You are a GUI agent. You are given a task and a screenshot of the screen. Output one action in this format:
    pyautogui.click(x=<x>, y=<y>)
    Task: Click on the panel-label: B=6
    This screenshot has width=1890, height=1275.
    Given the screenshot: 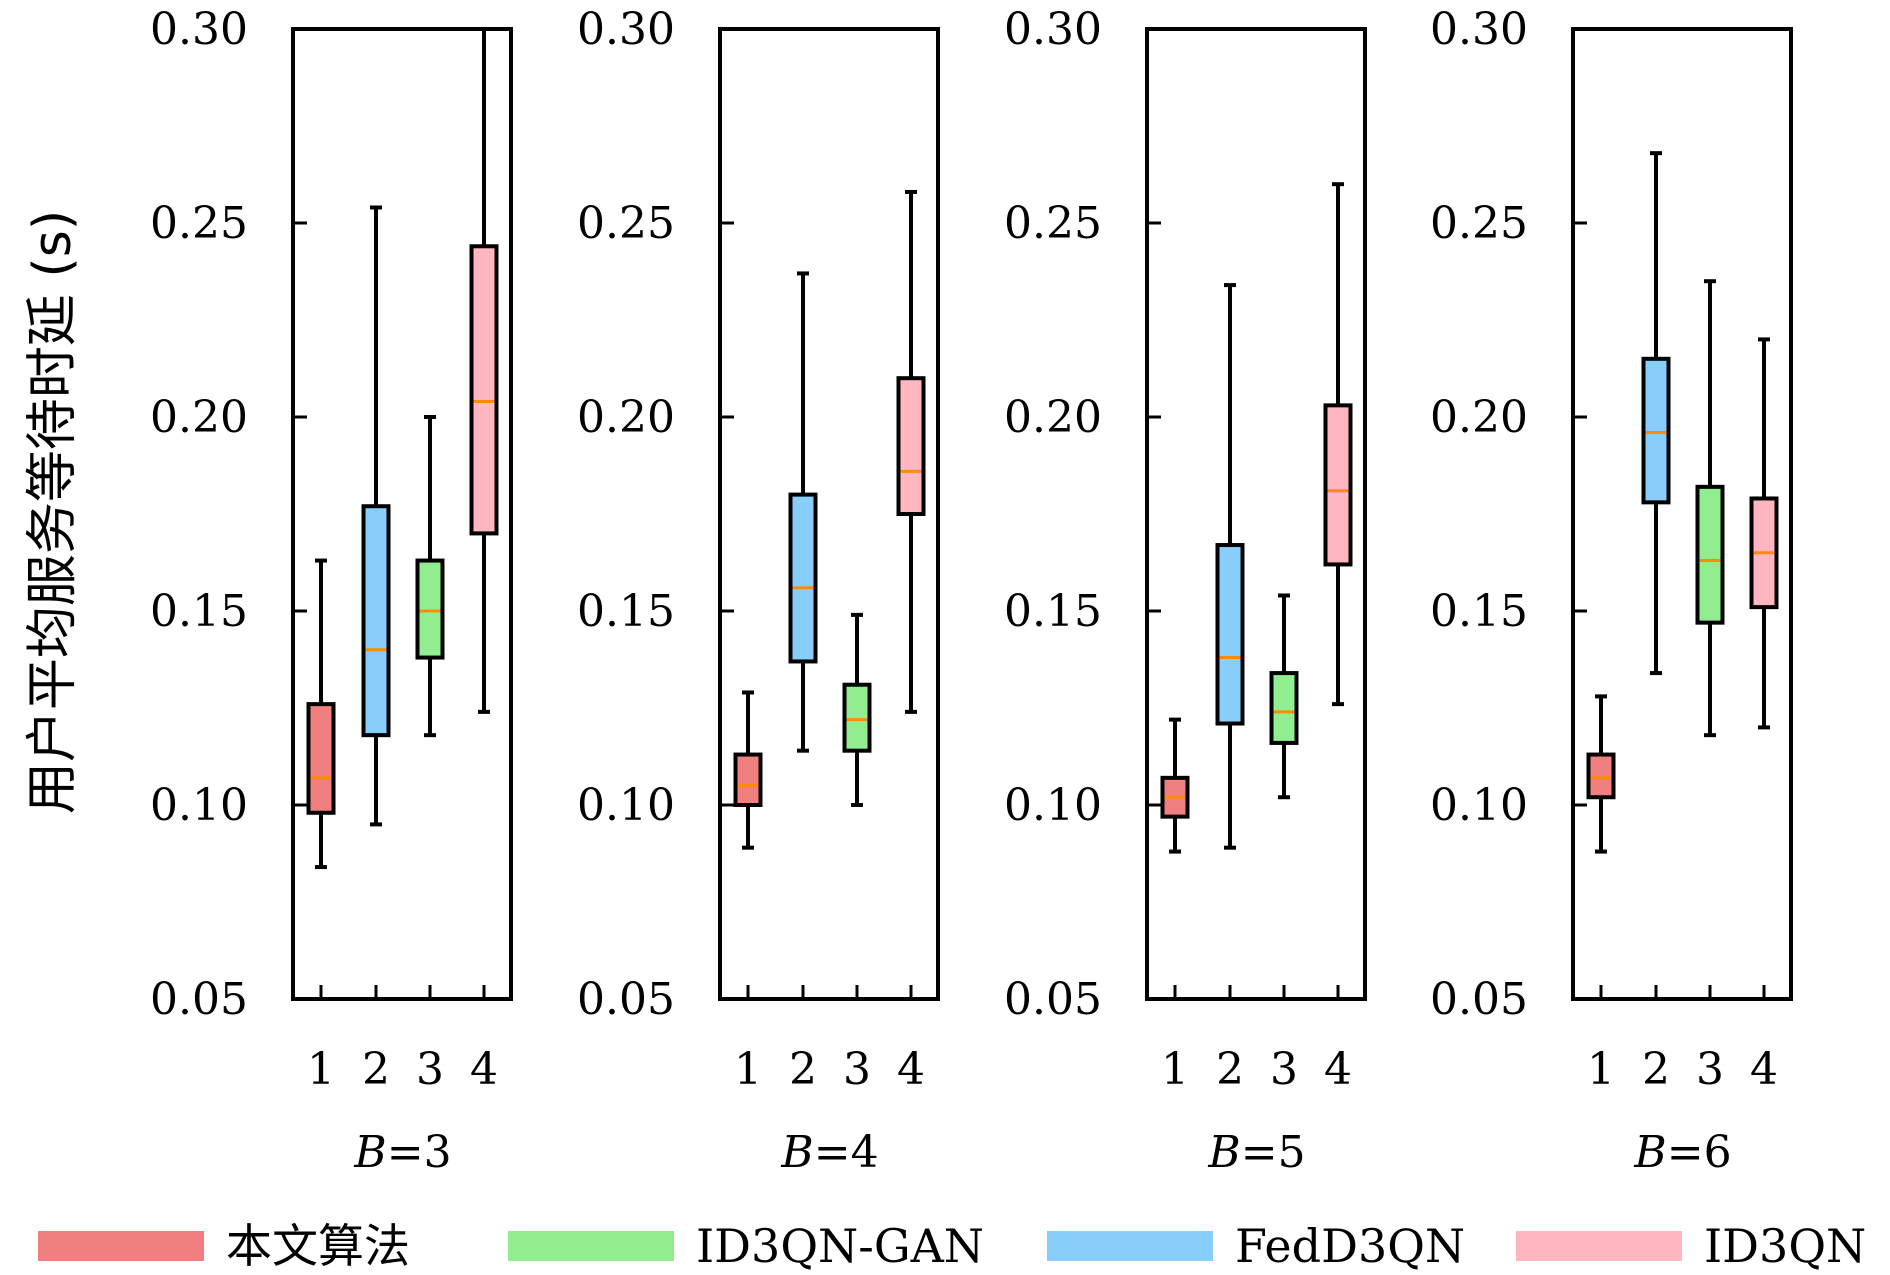 What is the action you would take?
    pyautogui.click(x=1682, y=1152)
    